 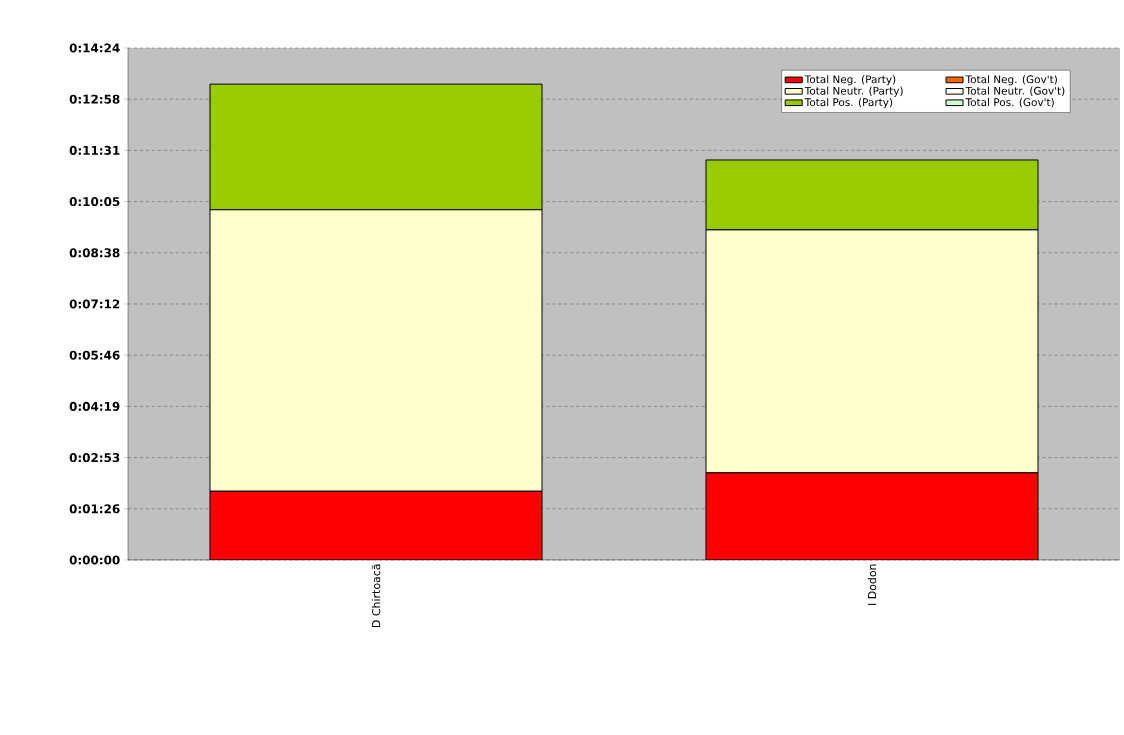 What do you see at coordinates (94, 304) in the screenshot?
I see `y-tick-label: 0:07:12` at bounding box center [94, 304].